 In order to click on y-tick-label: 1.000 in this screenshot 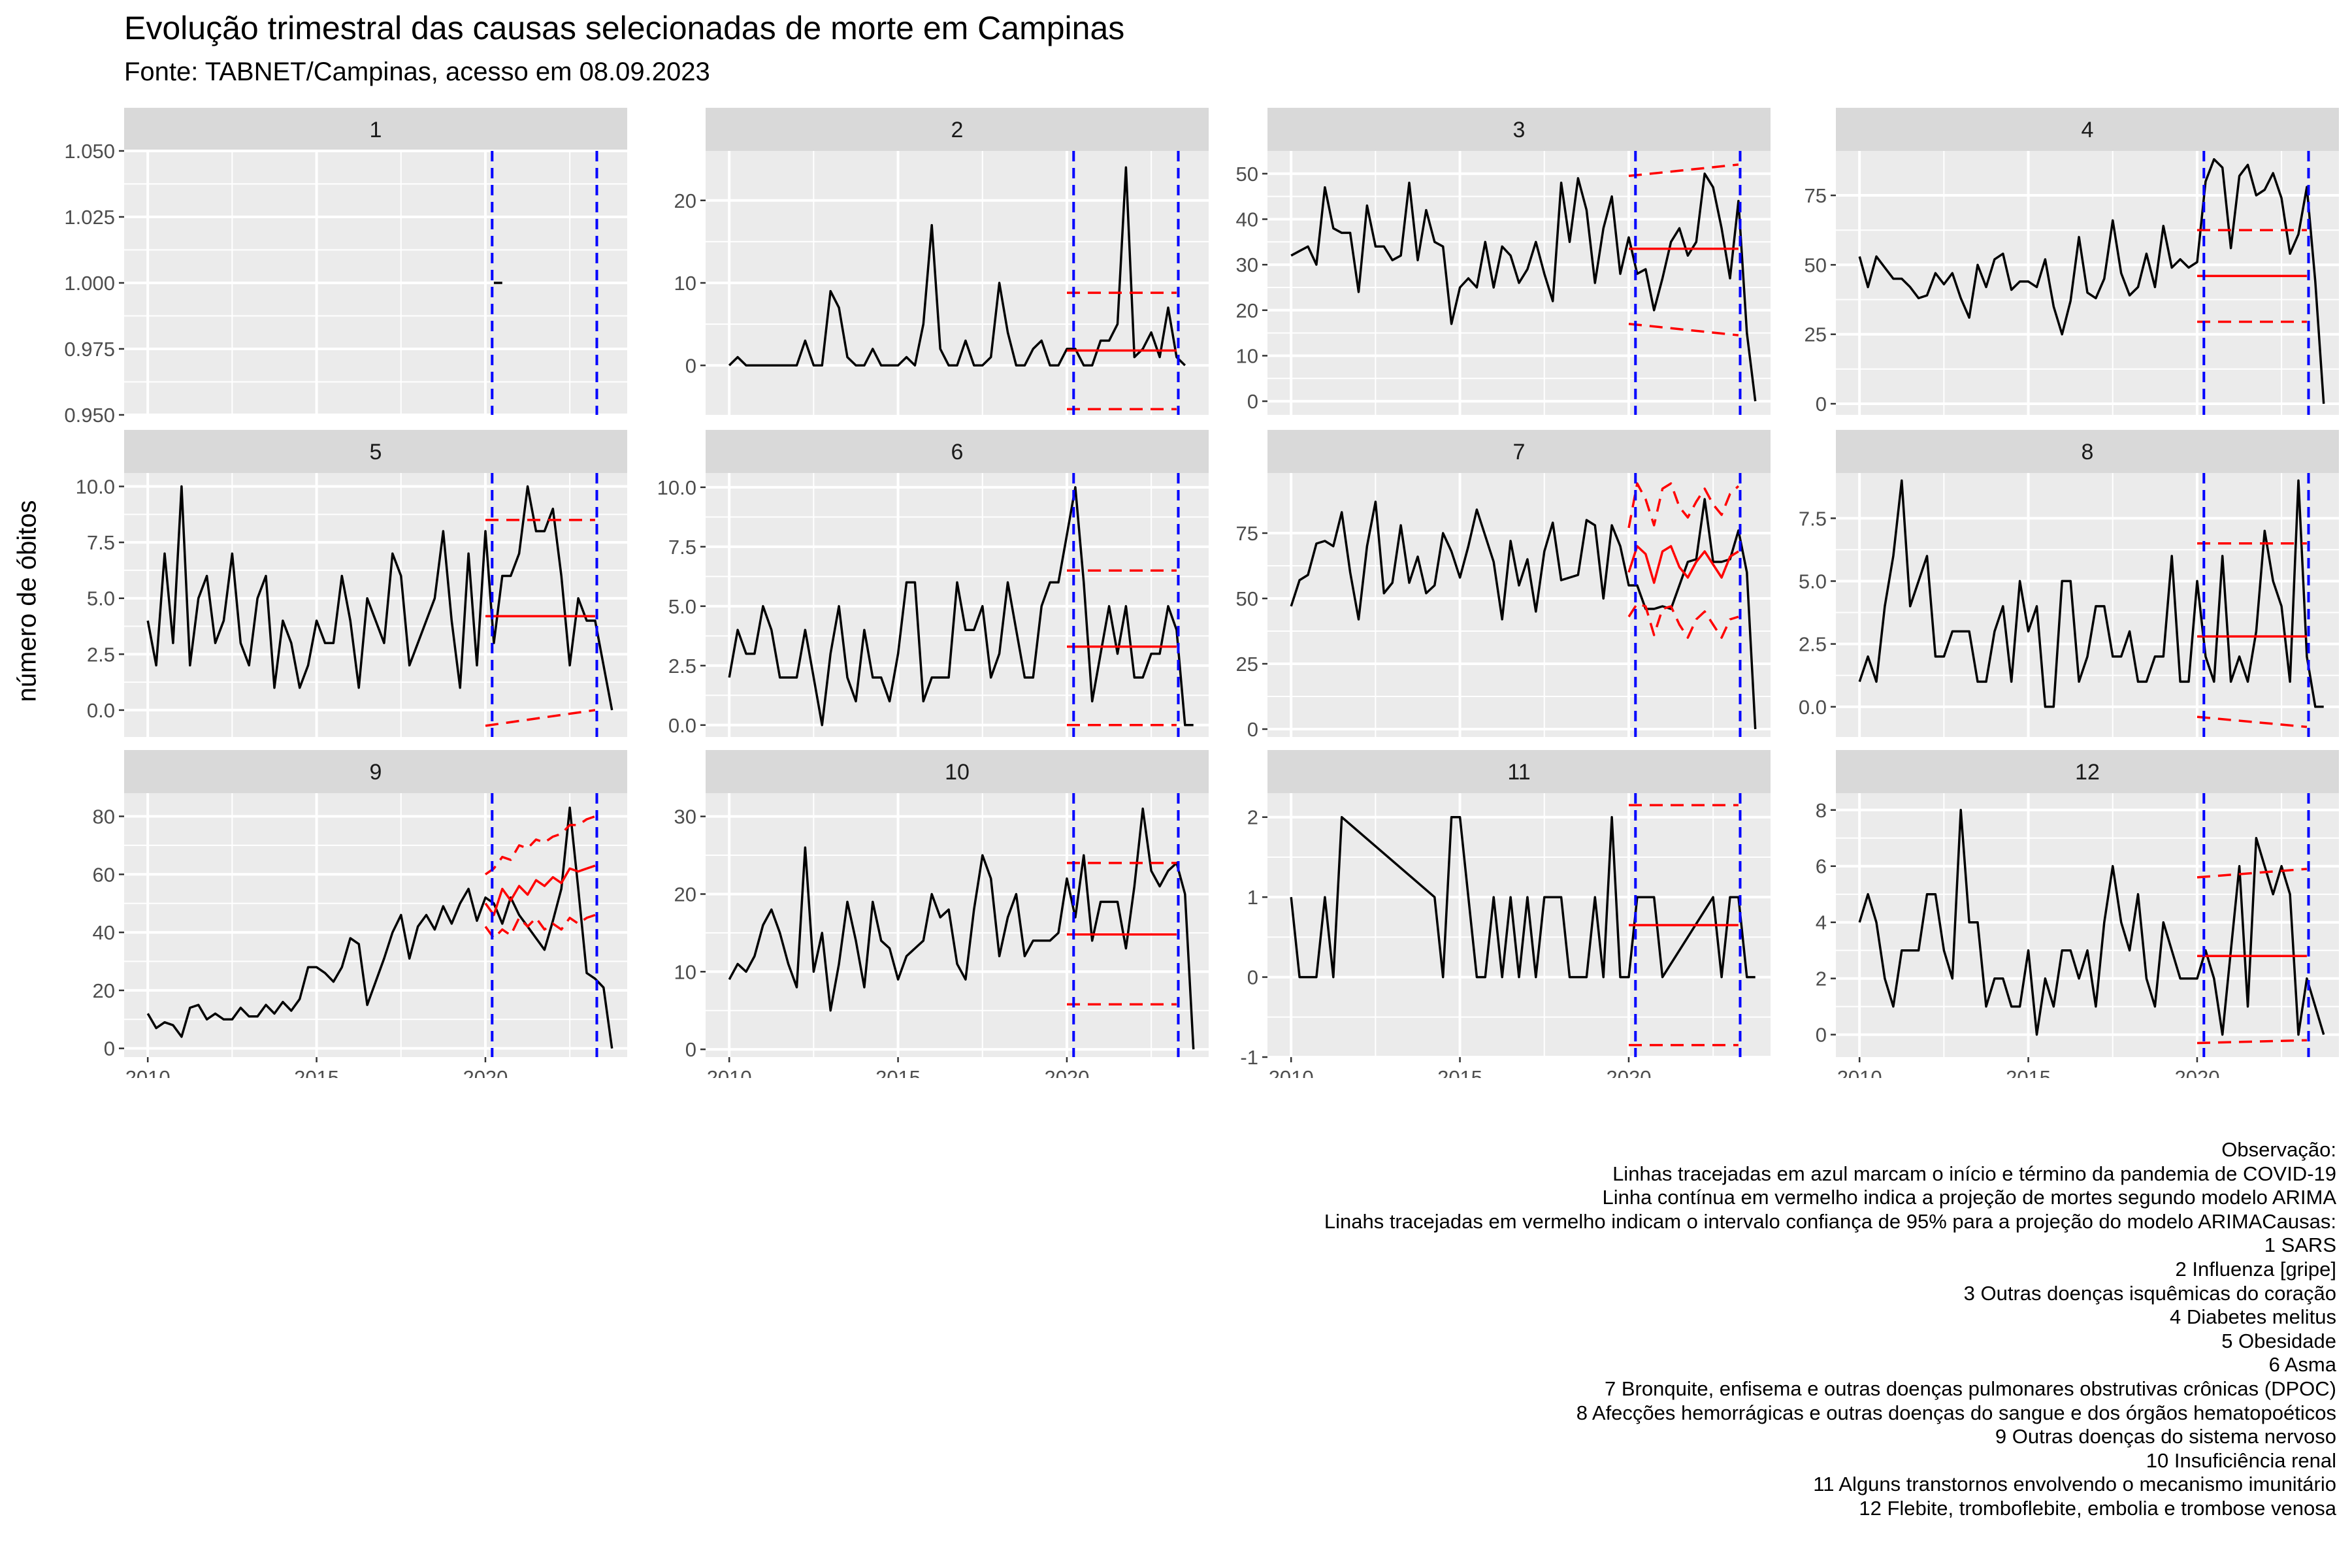, I will do `click(89, 283)`.